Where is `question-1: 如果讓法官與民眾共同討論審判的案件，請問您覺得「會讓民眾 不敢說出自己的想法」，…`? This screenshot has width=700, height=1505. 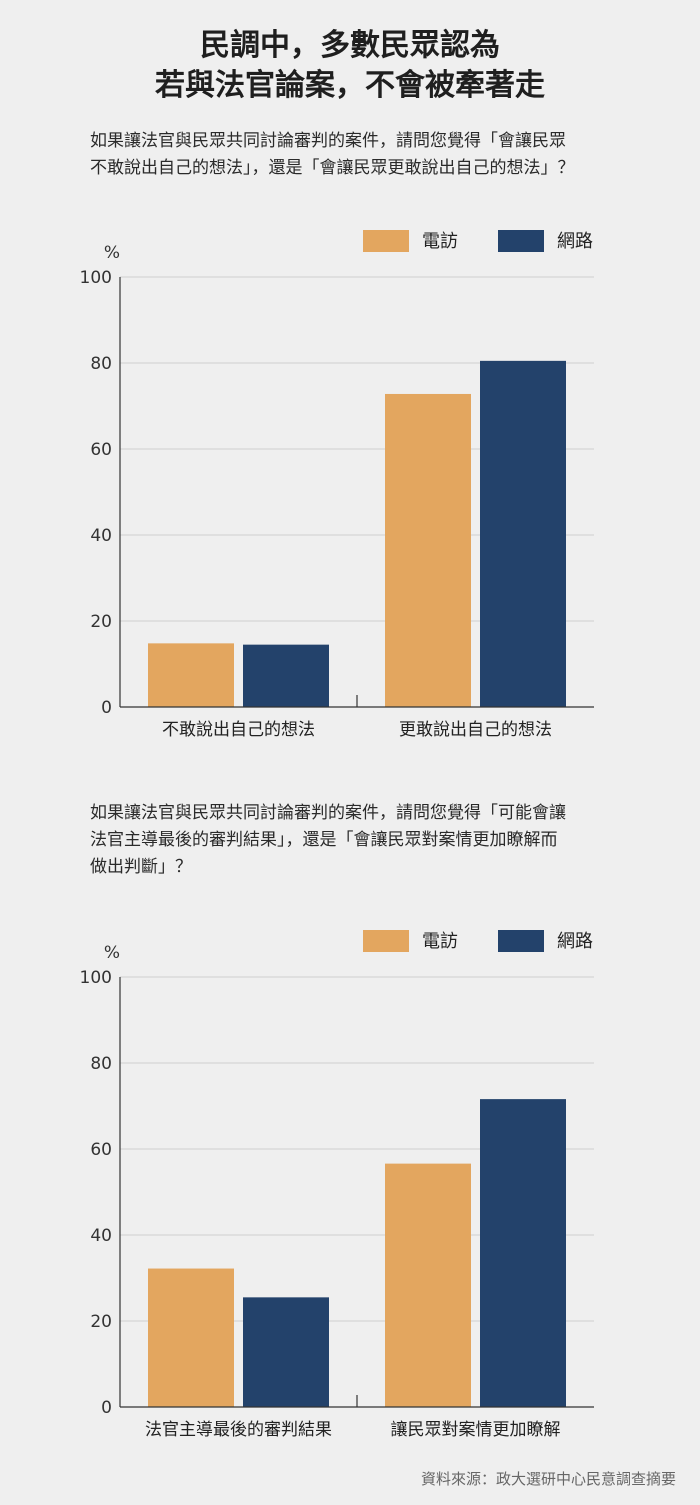 question-1: 如果讓法官與民眾共同討論審判的案件，請問您覺得「會讓民眾 不敢說出自己的想法」，… is located at coordinates (370, 155).